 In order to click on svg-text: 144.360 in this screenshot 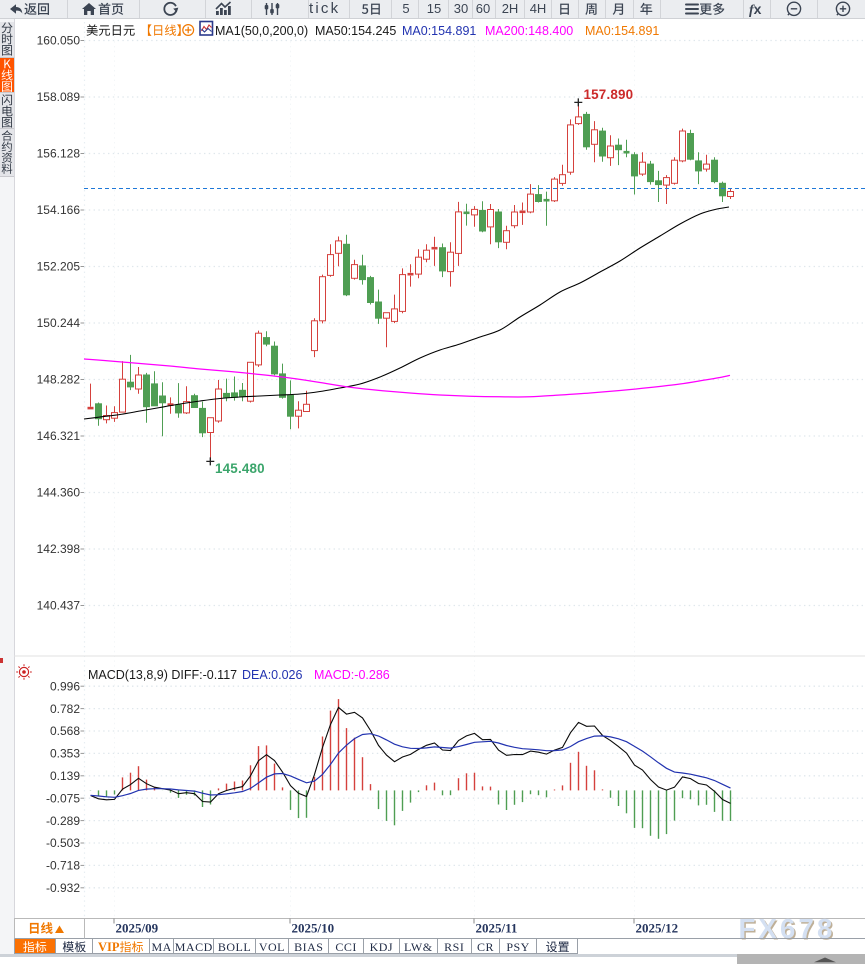, I will do `click(59, 493)`.